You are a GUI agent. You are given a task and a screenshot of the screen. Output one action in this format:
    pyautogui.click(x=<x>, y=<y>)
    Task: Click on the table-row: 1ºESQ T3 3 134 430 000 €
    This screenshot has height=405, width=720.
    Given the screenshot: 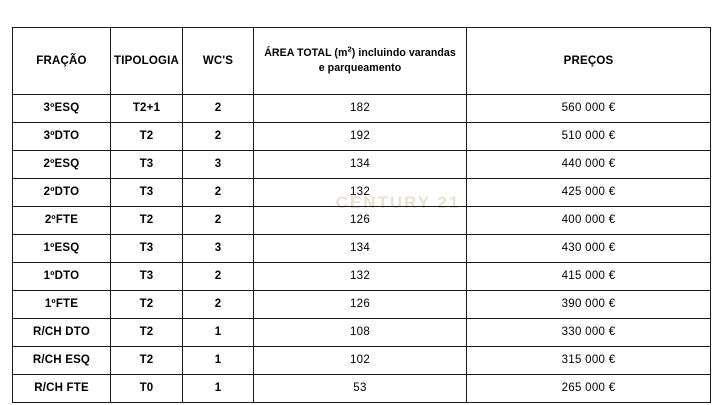 What is the action you would take?
    pyautogui.click(x=361, y=248)
    